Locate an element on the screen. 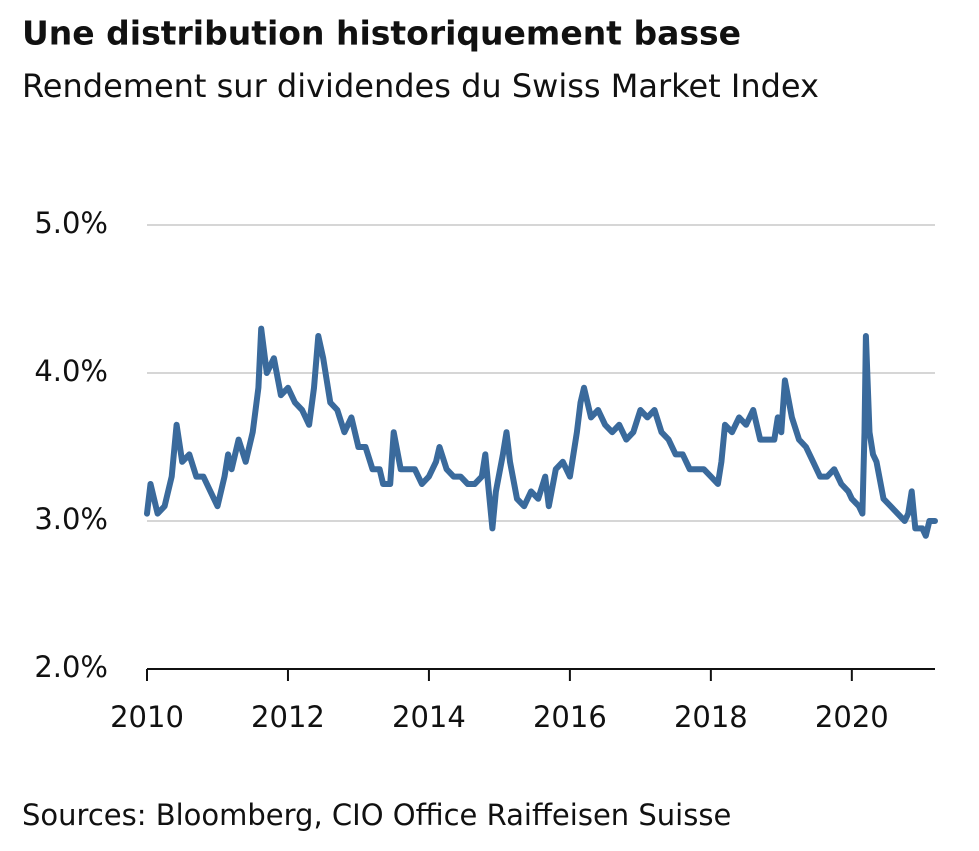 This screenshot has width=979, height=851. y-tick-label: 5.0% is located at coordinates (71, 223).